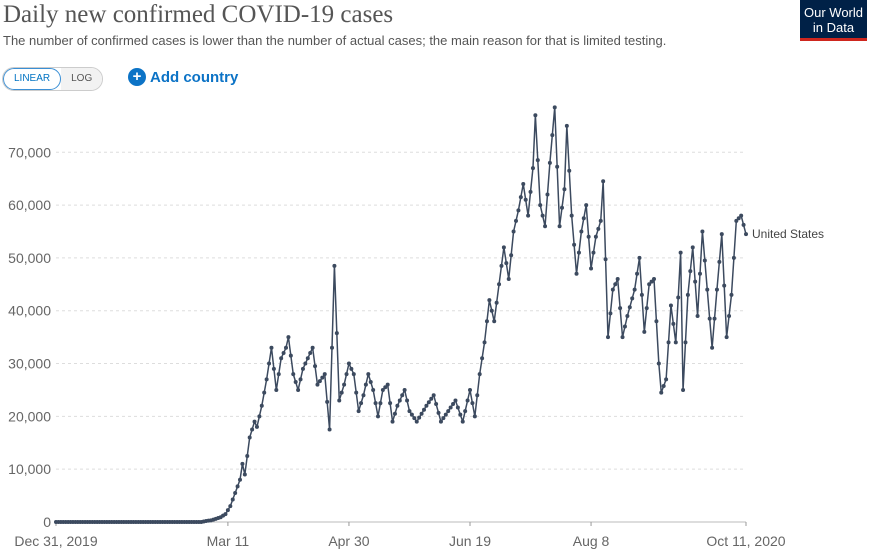 Image resolution: width=872 pixels, height=553 pixels. What do you see at coordinates (82, 79) in the screenshot?
I see `log-scale-button: LOG` at bounding box center [82, 79].